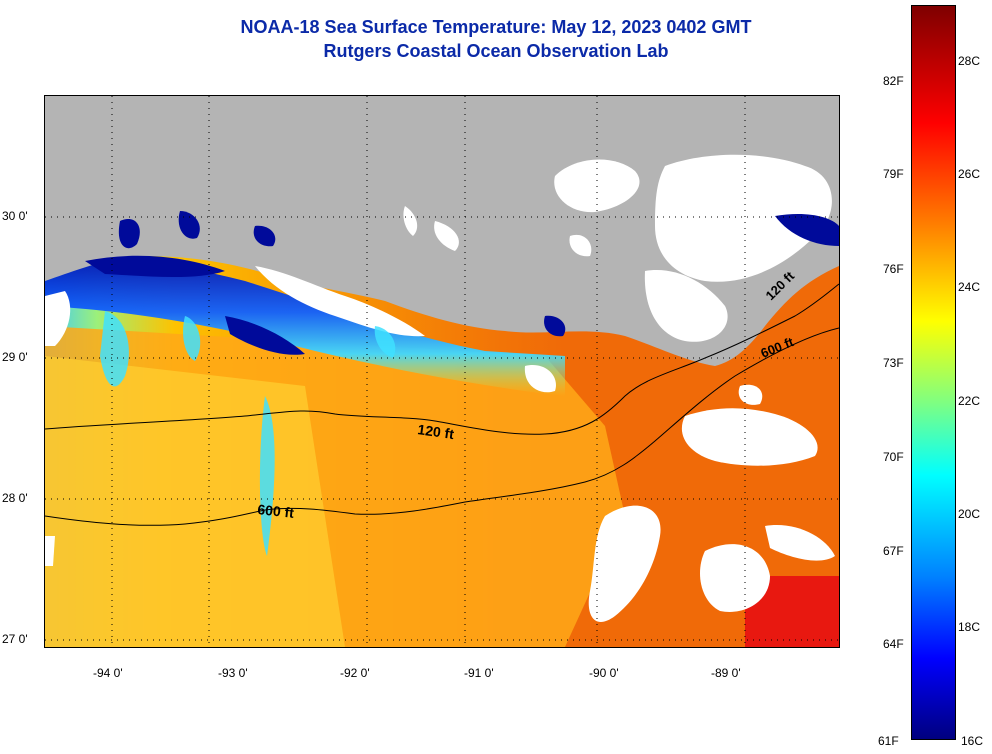 This screenshot has width=992, height=754. I want to click on nearshore-band, so click(305, 326).